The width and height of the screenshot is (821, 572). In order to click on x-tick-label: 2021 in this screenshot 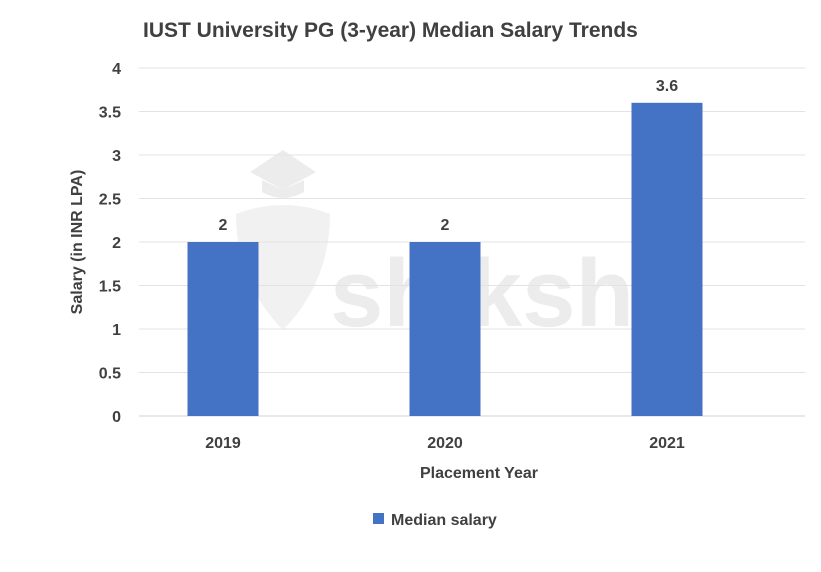, I will do `click(667, 443)`.